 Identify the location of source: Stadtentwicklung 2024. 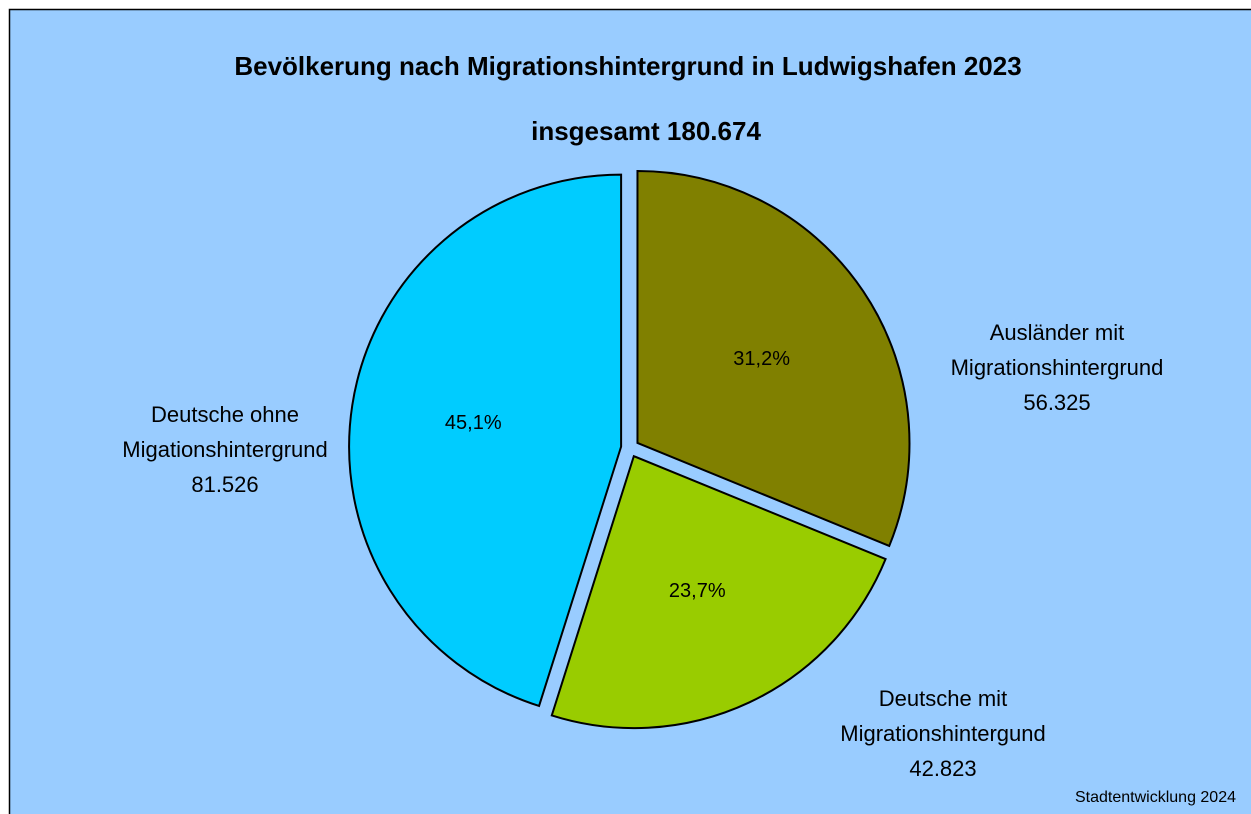
(1155, 797).